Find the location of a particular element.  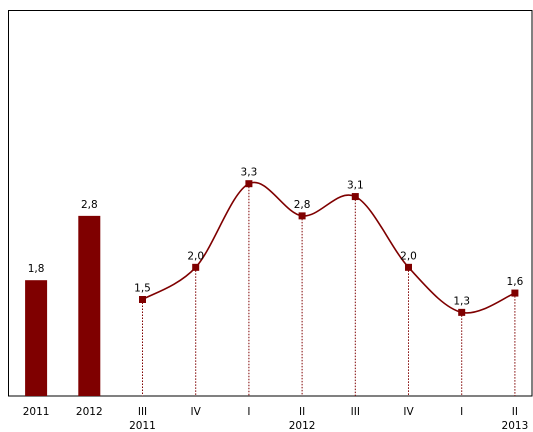

x-tick-label: 2012 is located at coordinates (89, 412).